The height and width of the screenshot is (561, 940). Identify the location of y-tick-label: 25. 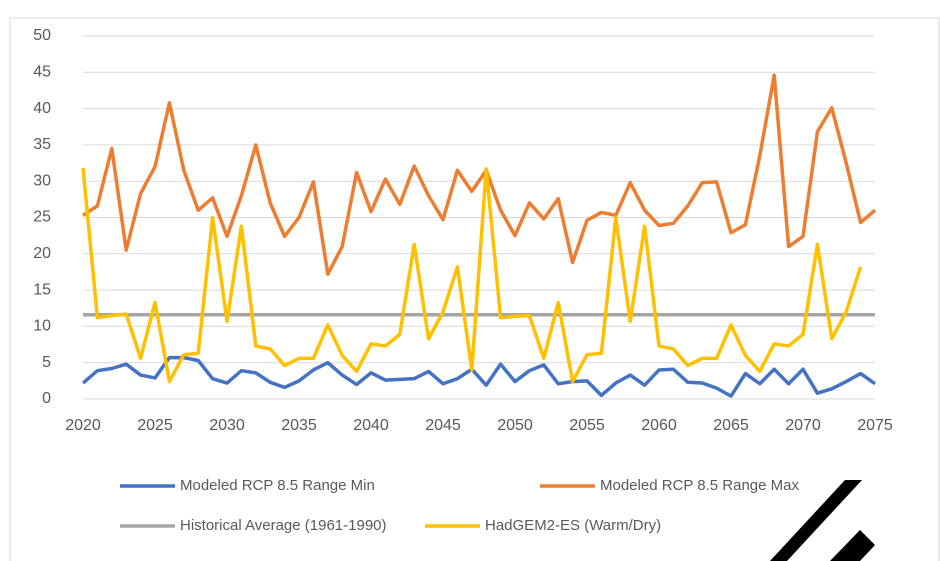
(42, 217).